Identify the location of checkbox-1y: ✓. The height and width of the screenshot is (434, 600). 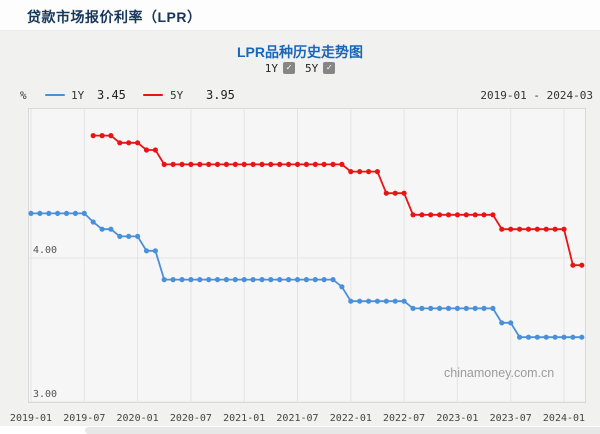
(289, 68).